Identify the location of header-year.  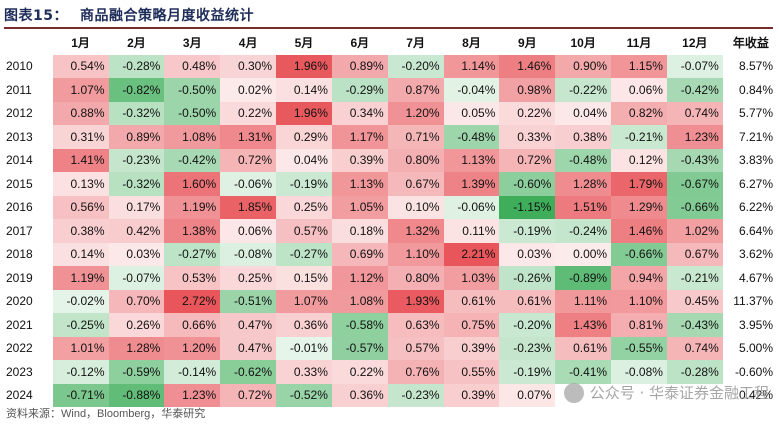
(27, 43).